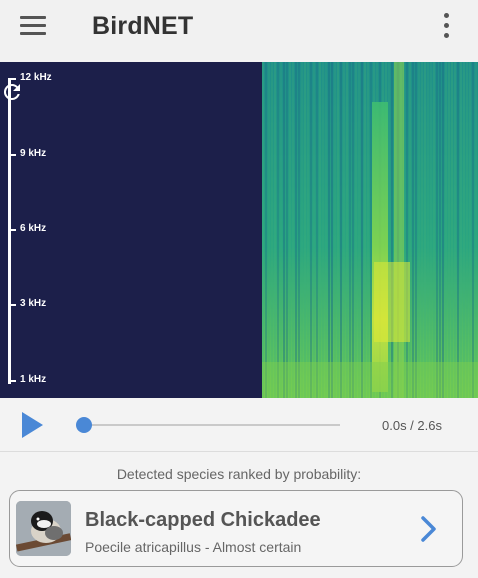  What do you see at coordinates (33, 228) in the screenshot?
I see `freq-label-6khz: 6 kHz` at bounding box center [33, 228].